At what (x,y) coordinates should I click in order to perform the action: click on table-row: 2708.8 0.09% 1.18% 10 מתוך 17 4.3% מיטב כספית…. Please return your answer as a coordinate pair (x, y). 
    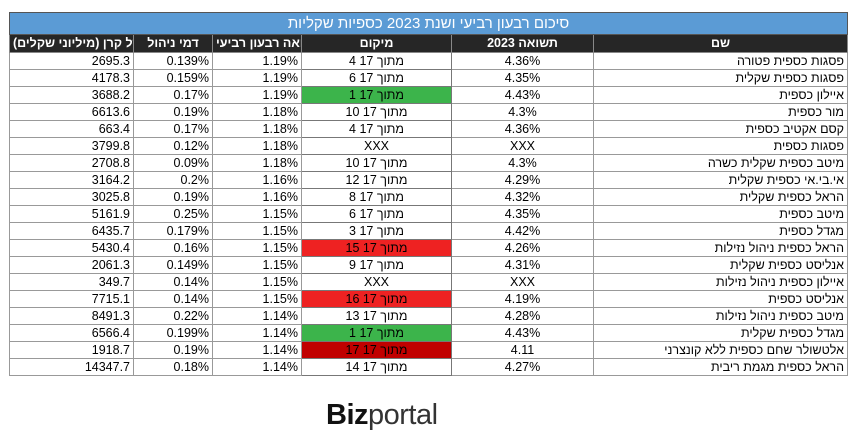
    Looking at the image, I should click on (429, 163).